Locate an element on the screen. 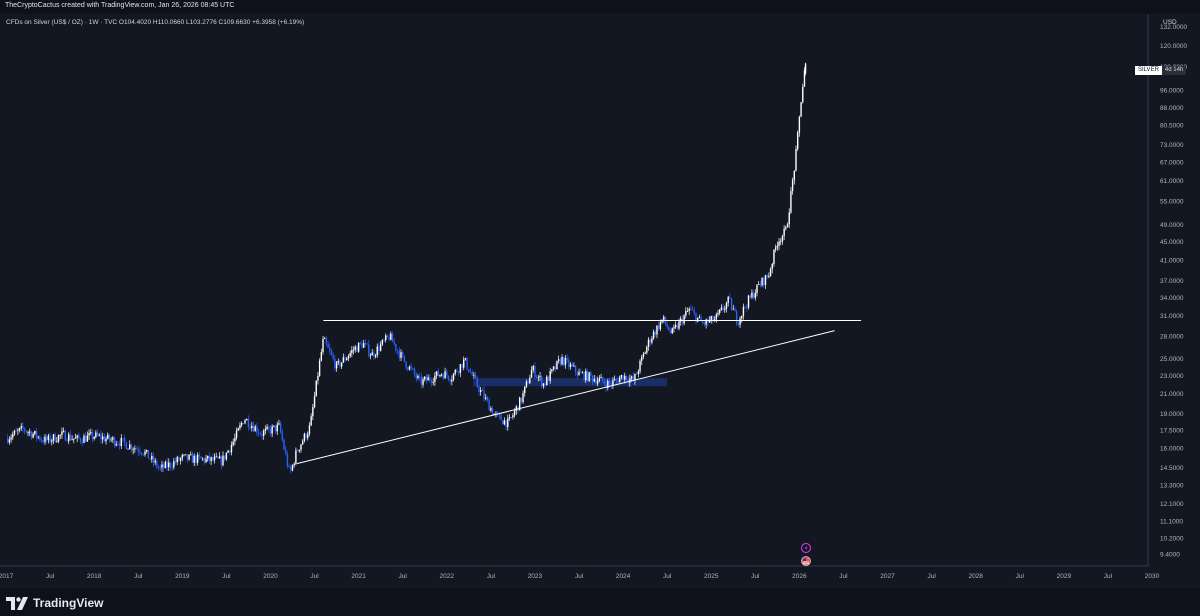  price-tick-label: 45.0000 is located at coordinates (1172, 242).